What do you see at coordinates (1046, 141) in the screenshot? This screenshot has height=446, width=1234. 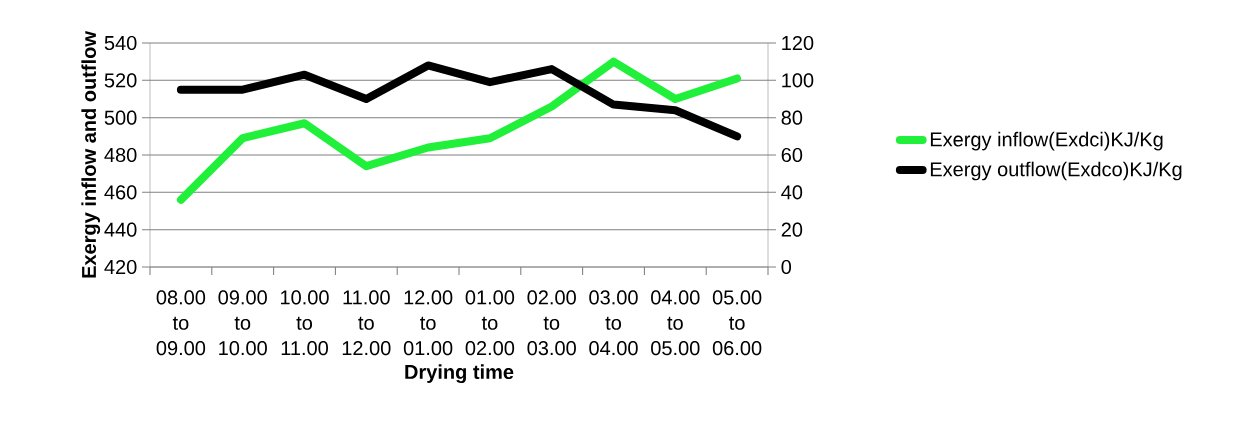 I see `legend-label: Exergy inflow(Exdci)KJ/Kg` at bounding box center [1046, 141].